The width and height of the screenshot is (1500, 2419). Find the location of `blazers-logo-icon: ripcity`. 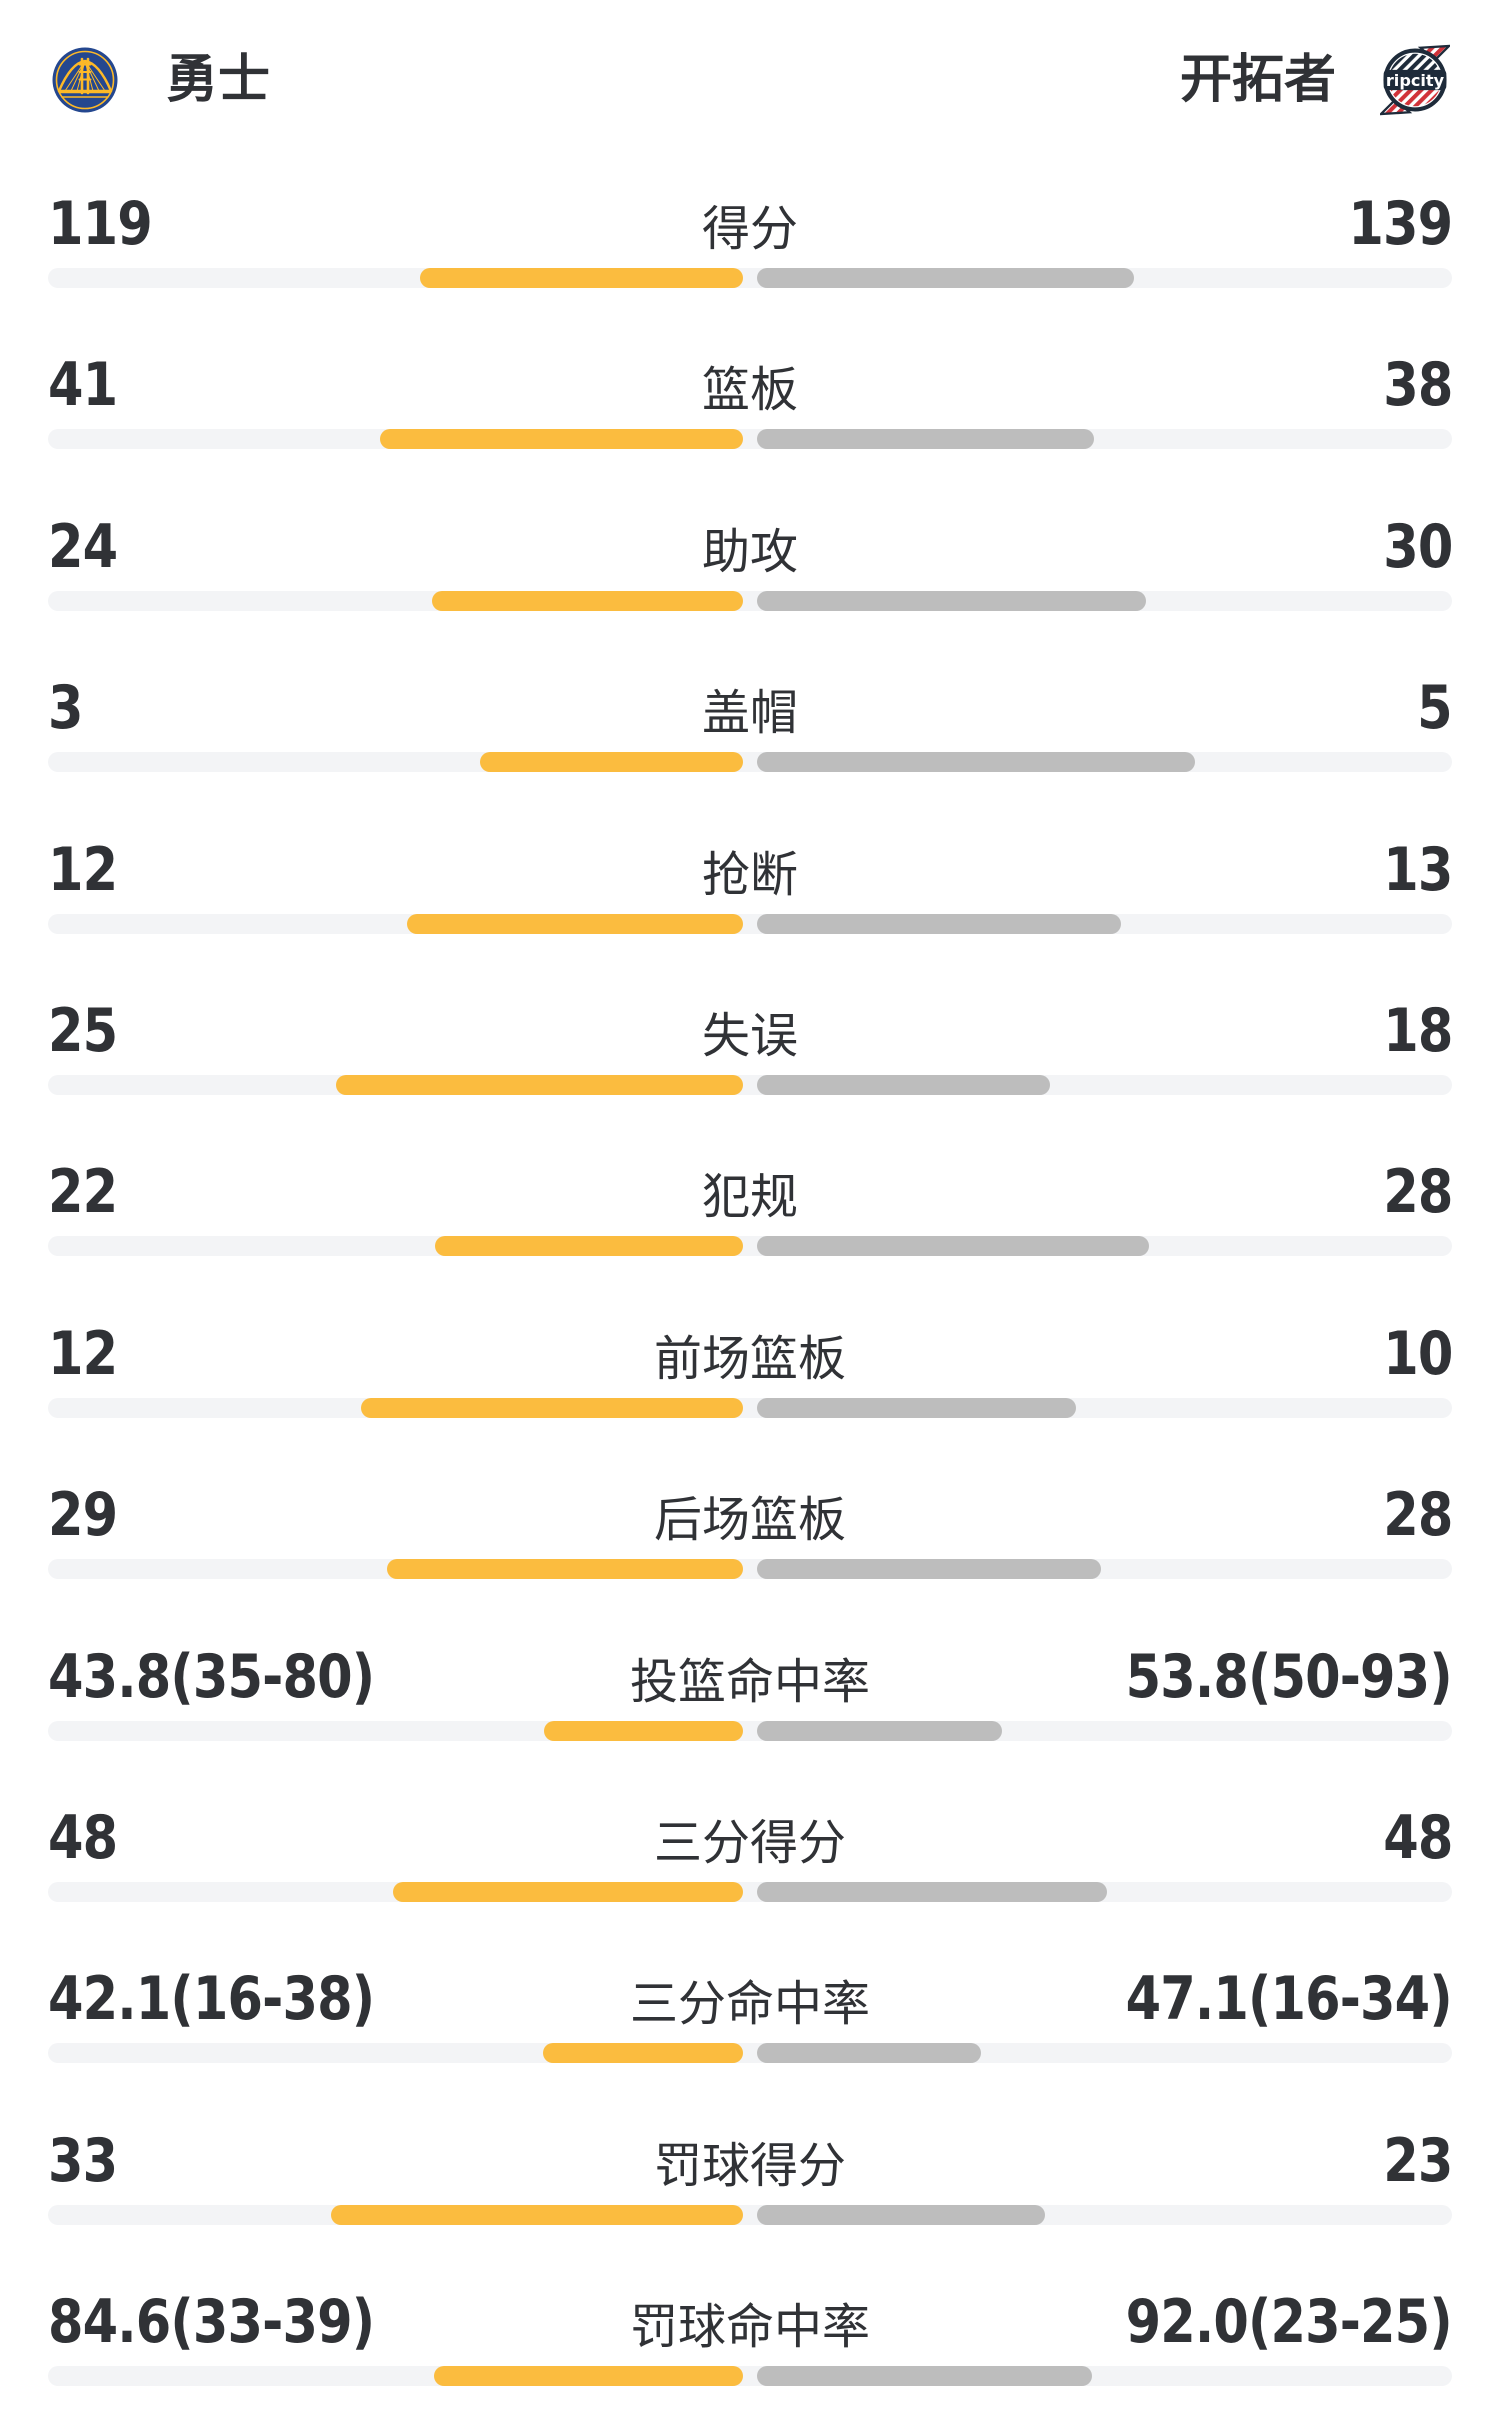

blazers-logo-icon: ripcity is located at coordinates (1415, 80).